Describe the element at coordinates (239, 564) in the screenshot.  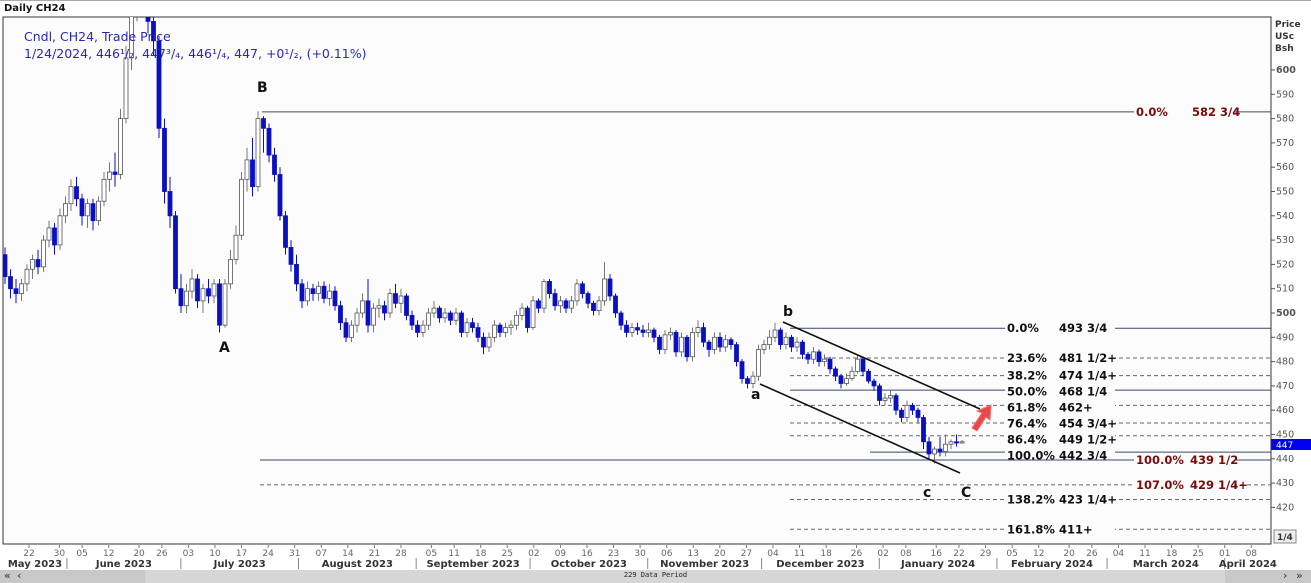
I see `month-label: July 2023` at that location.